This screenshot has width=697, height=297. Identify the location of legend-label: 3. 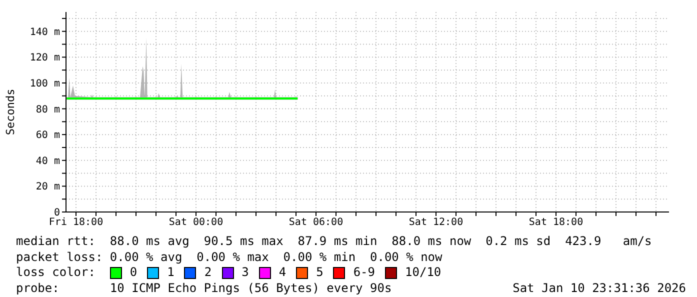
(244, 272).